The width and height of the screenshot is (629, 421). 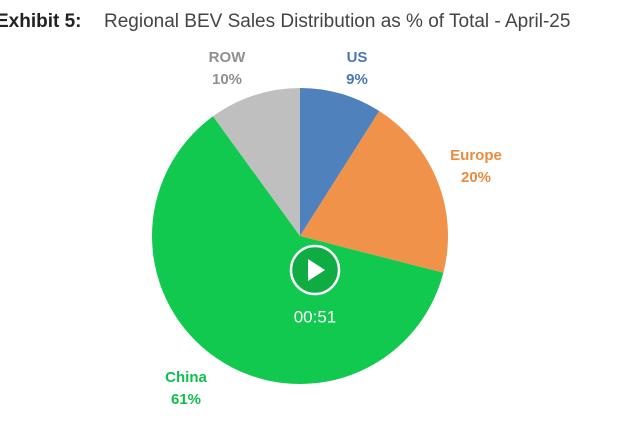 I want to click on value-label: 61%, so click(x=186, y=399).